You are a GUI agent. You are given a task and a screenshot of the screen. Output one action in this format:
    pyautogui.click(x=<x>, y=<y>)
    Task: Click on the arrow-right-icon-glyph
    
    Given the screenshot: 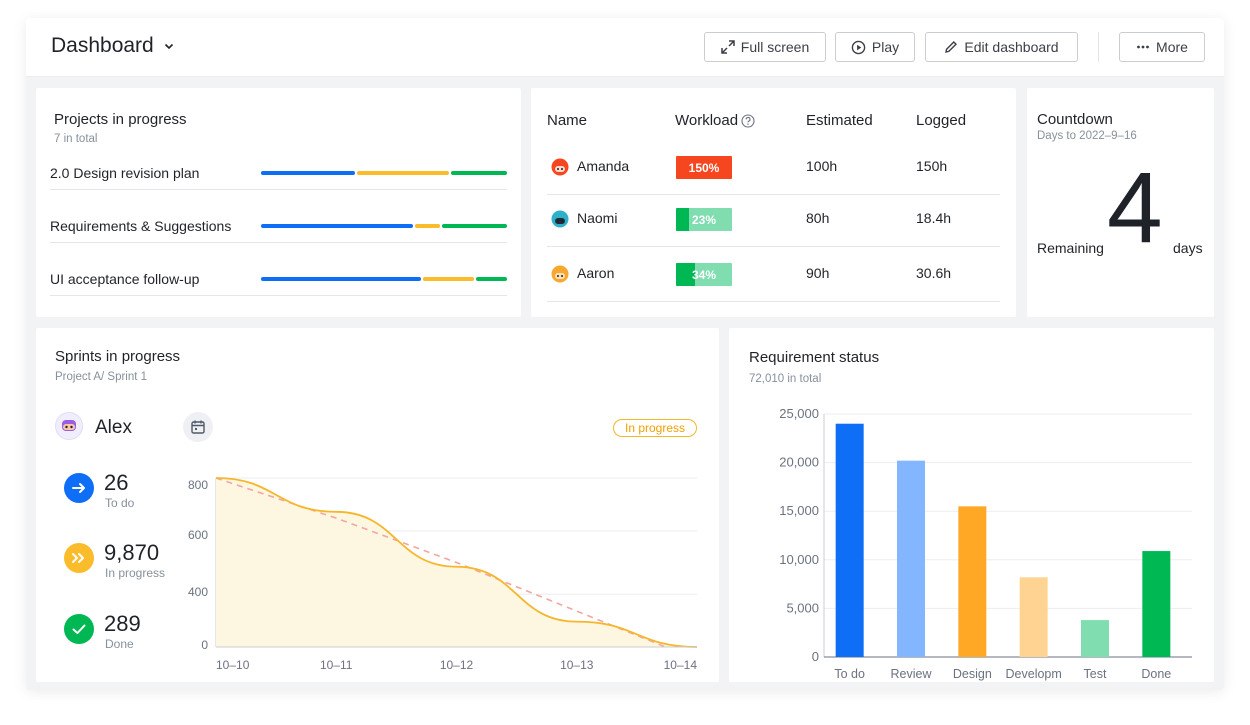 What is the action you would take?
    pyautogui.click(x=78, y=488)
    